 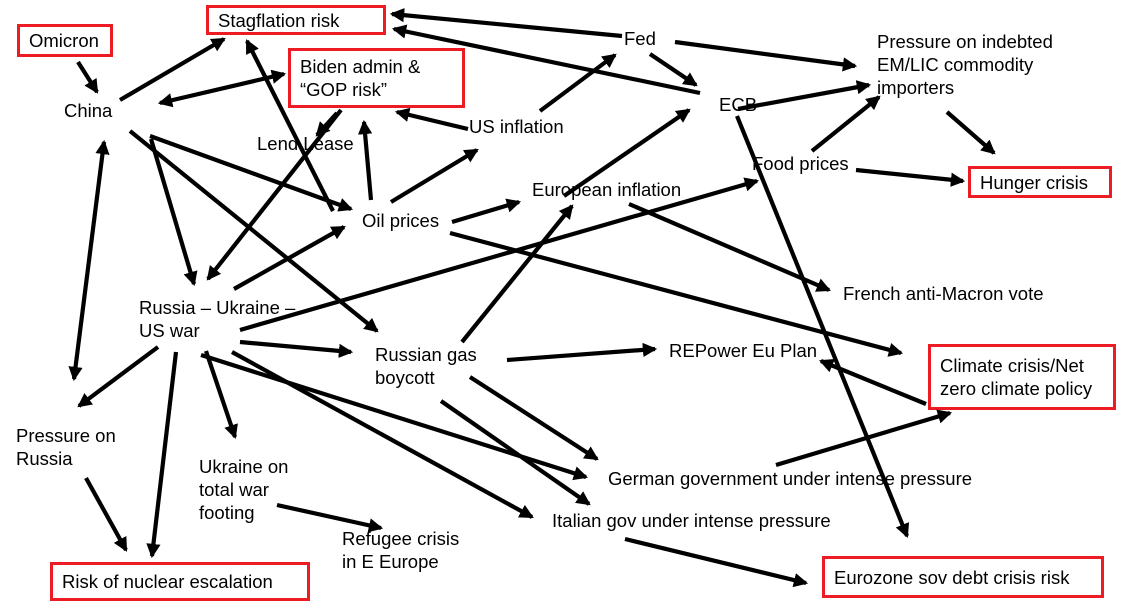 I want to click on edge-foodprices-to-emlic, so click(x=845, y=124).